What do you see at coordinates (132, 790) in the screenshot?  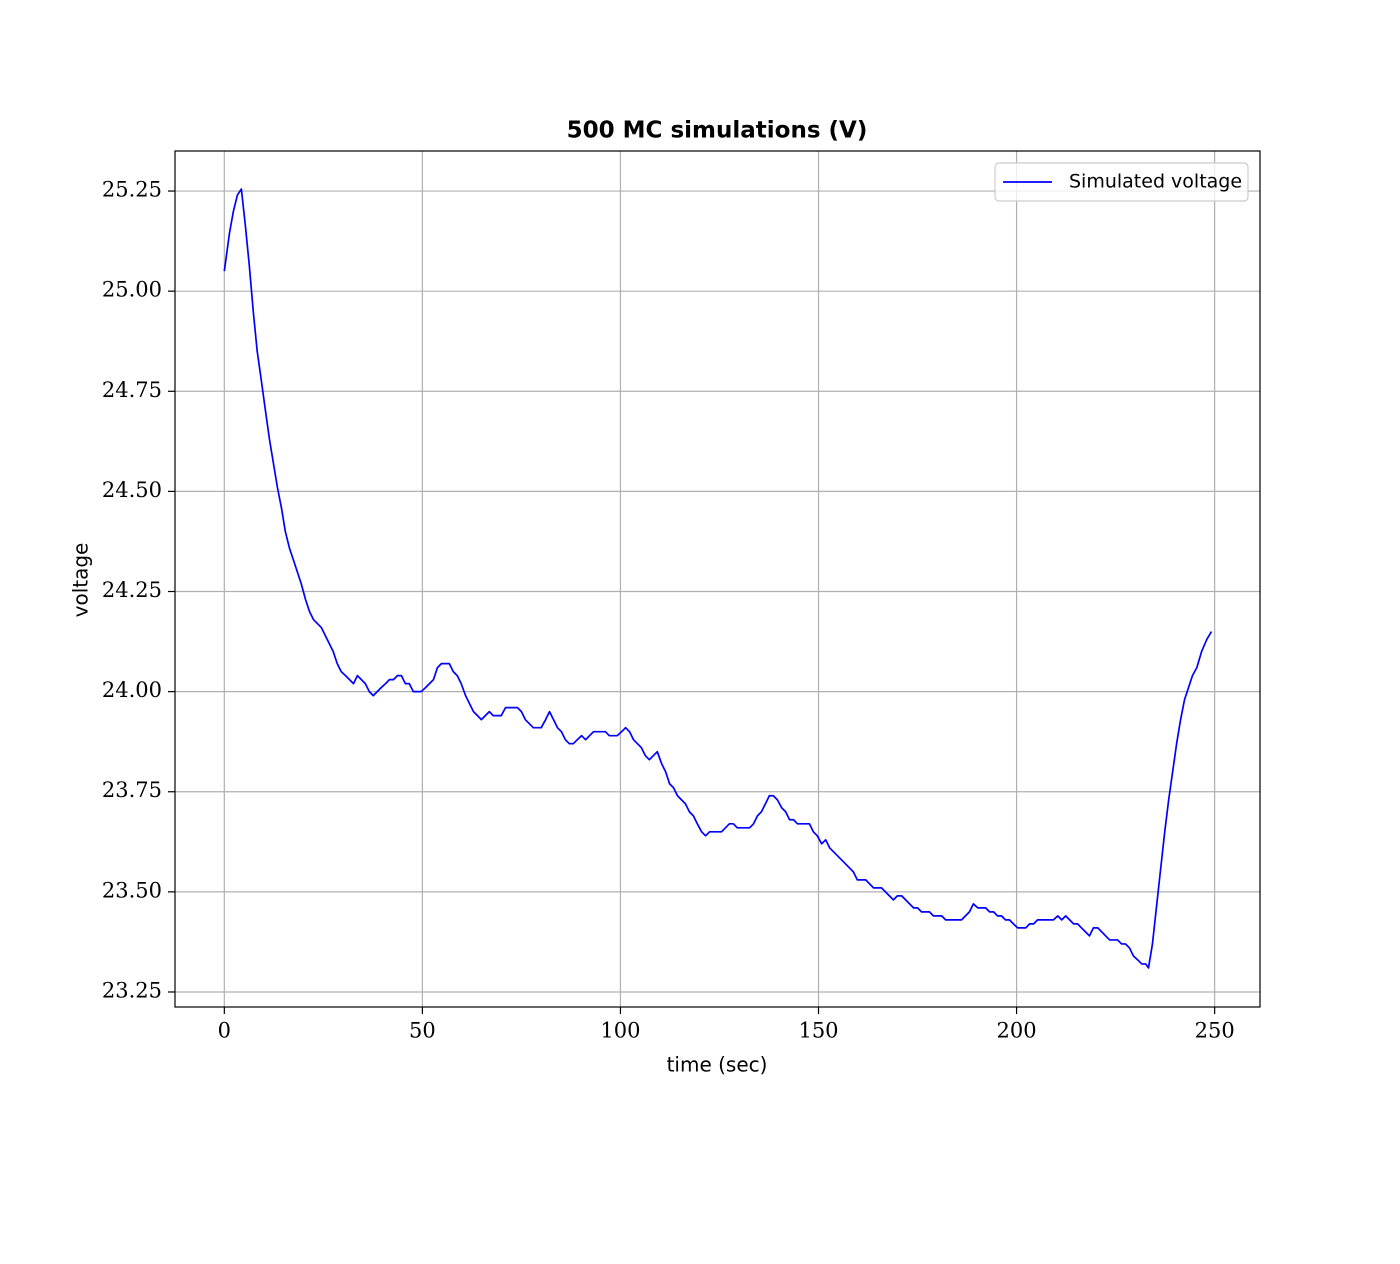 I see `y-tick-label: 23.75` at bounding box center [132, 790].